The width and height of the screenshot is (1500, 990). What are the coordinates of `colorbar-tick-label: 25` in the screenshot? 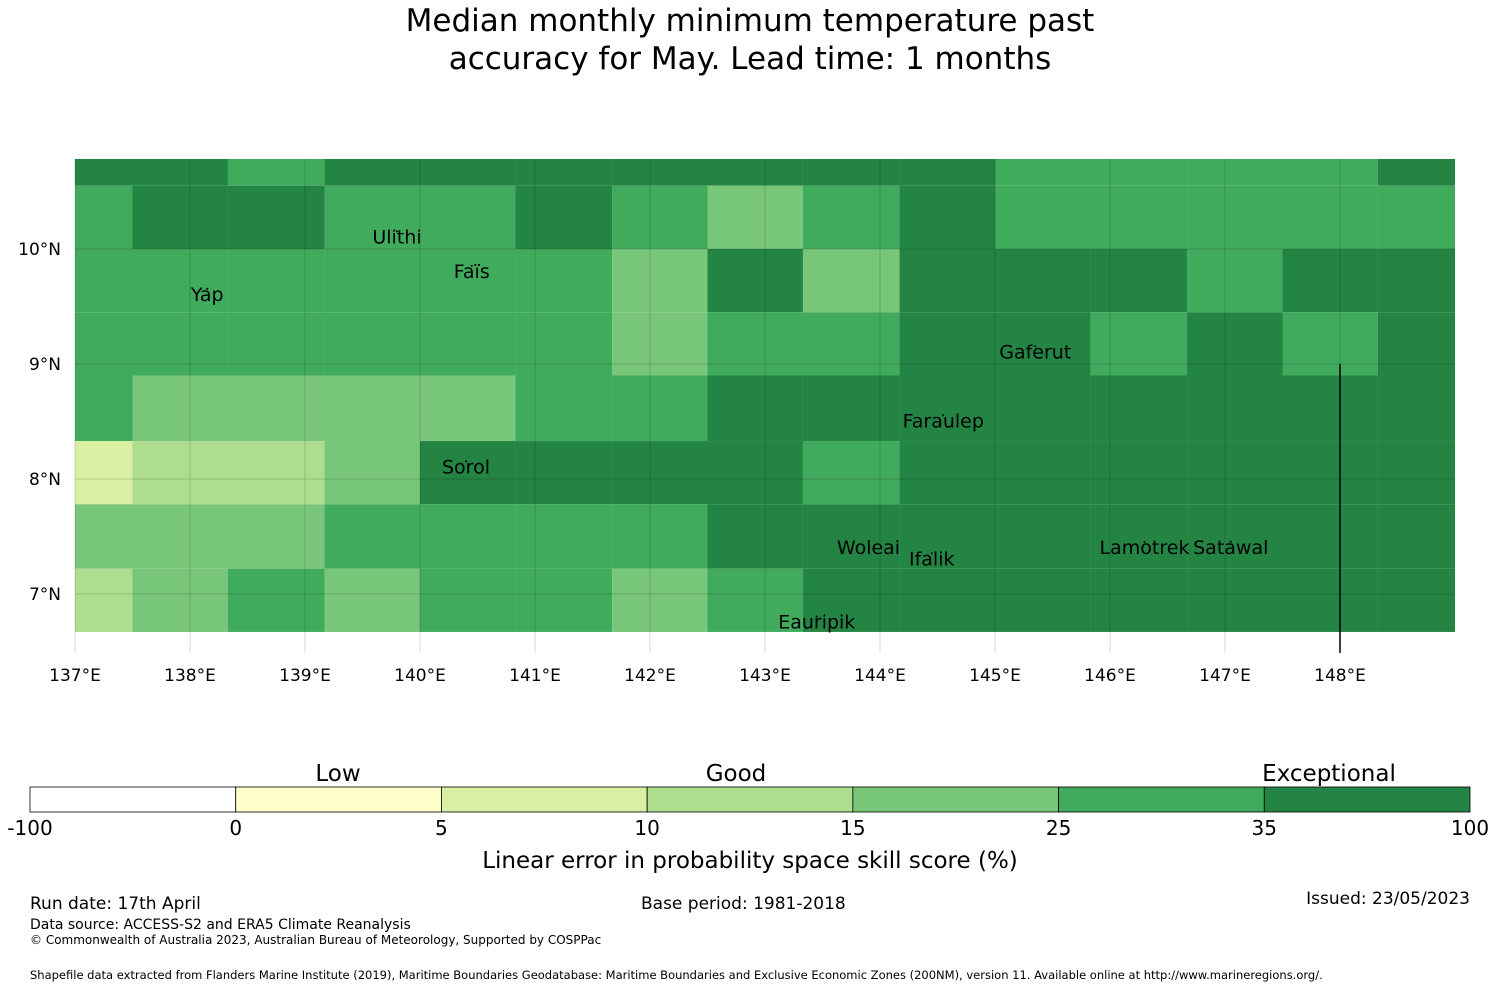 It's located at (1058, 828).